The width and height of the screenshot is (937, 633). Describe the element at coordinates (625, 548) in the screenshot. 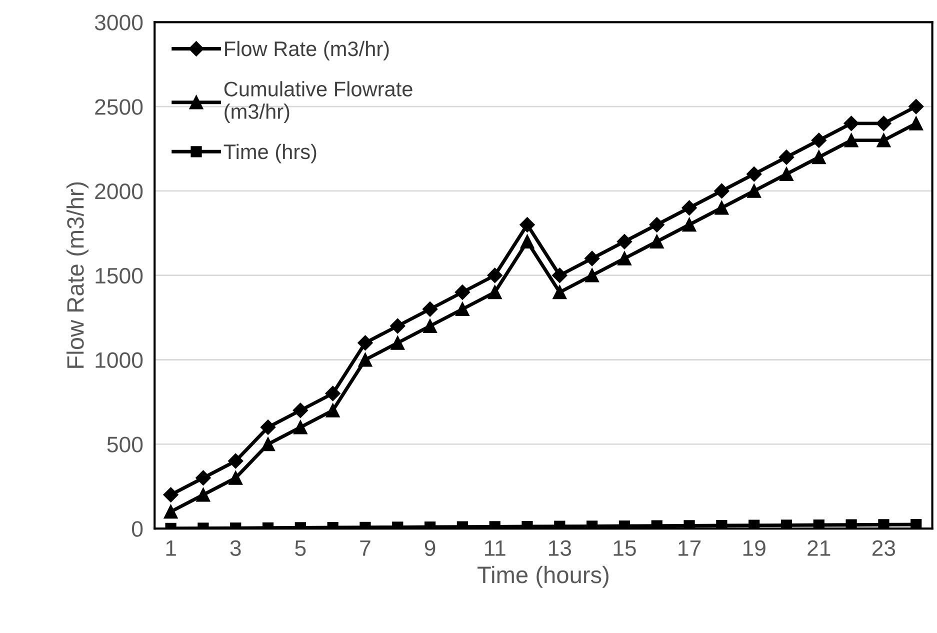

I see `x-tick-label: 15` at that location.